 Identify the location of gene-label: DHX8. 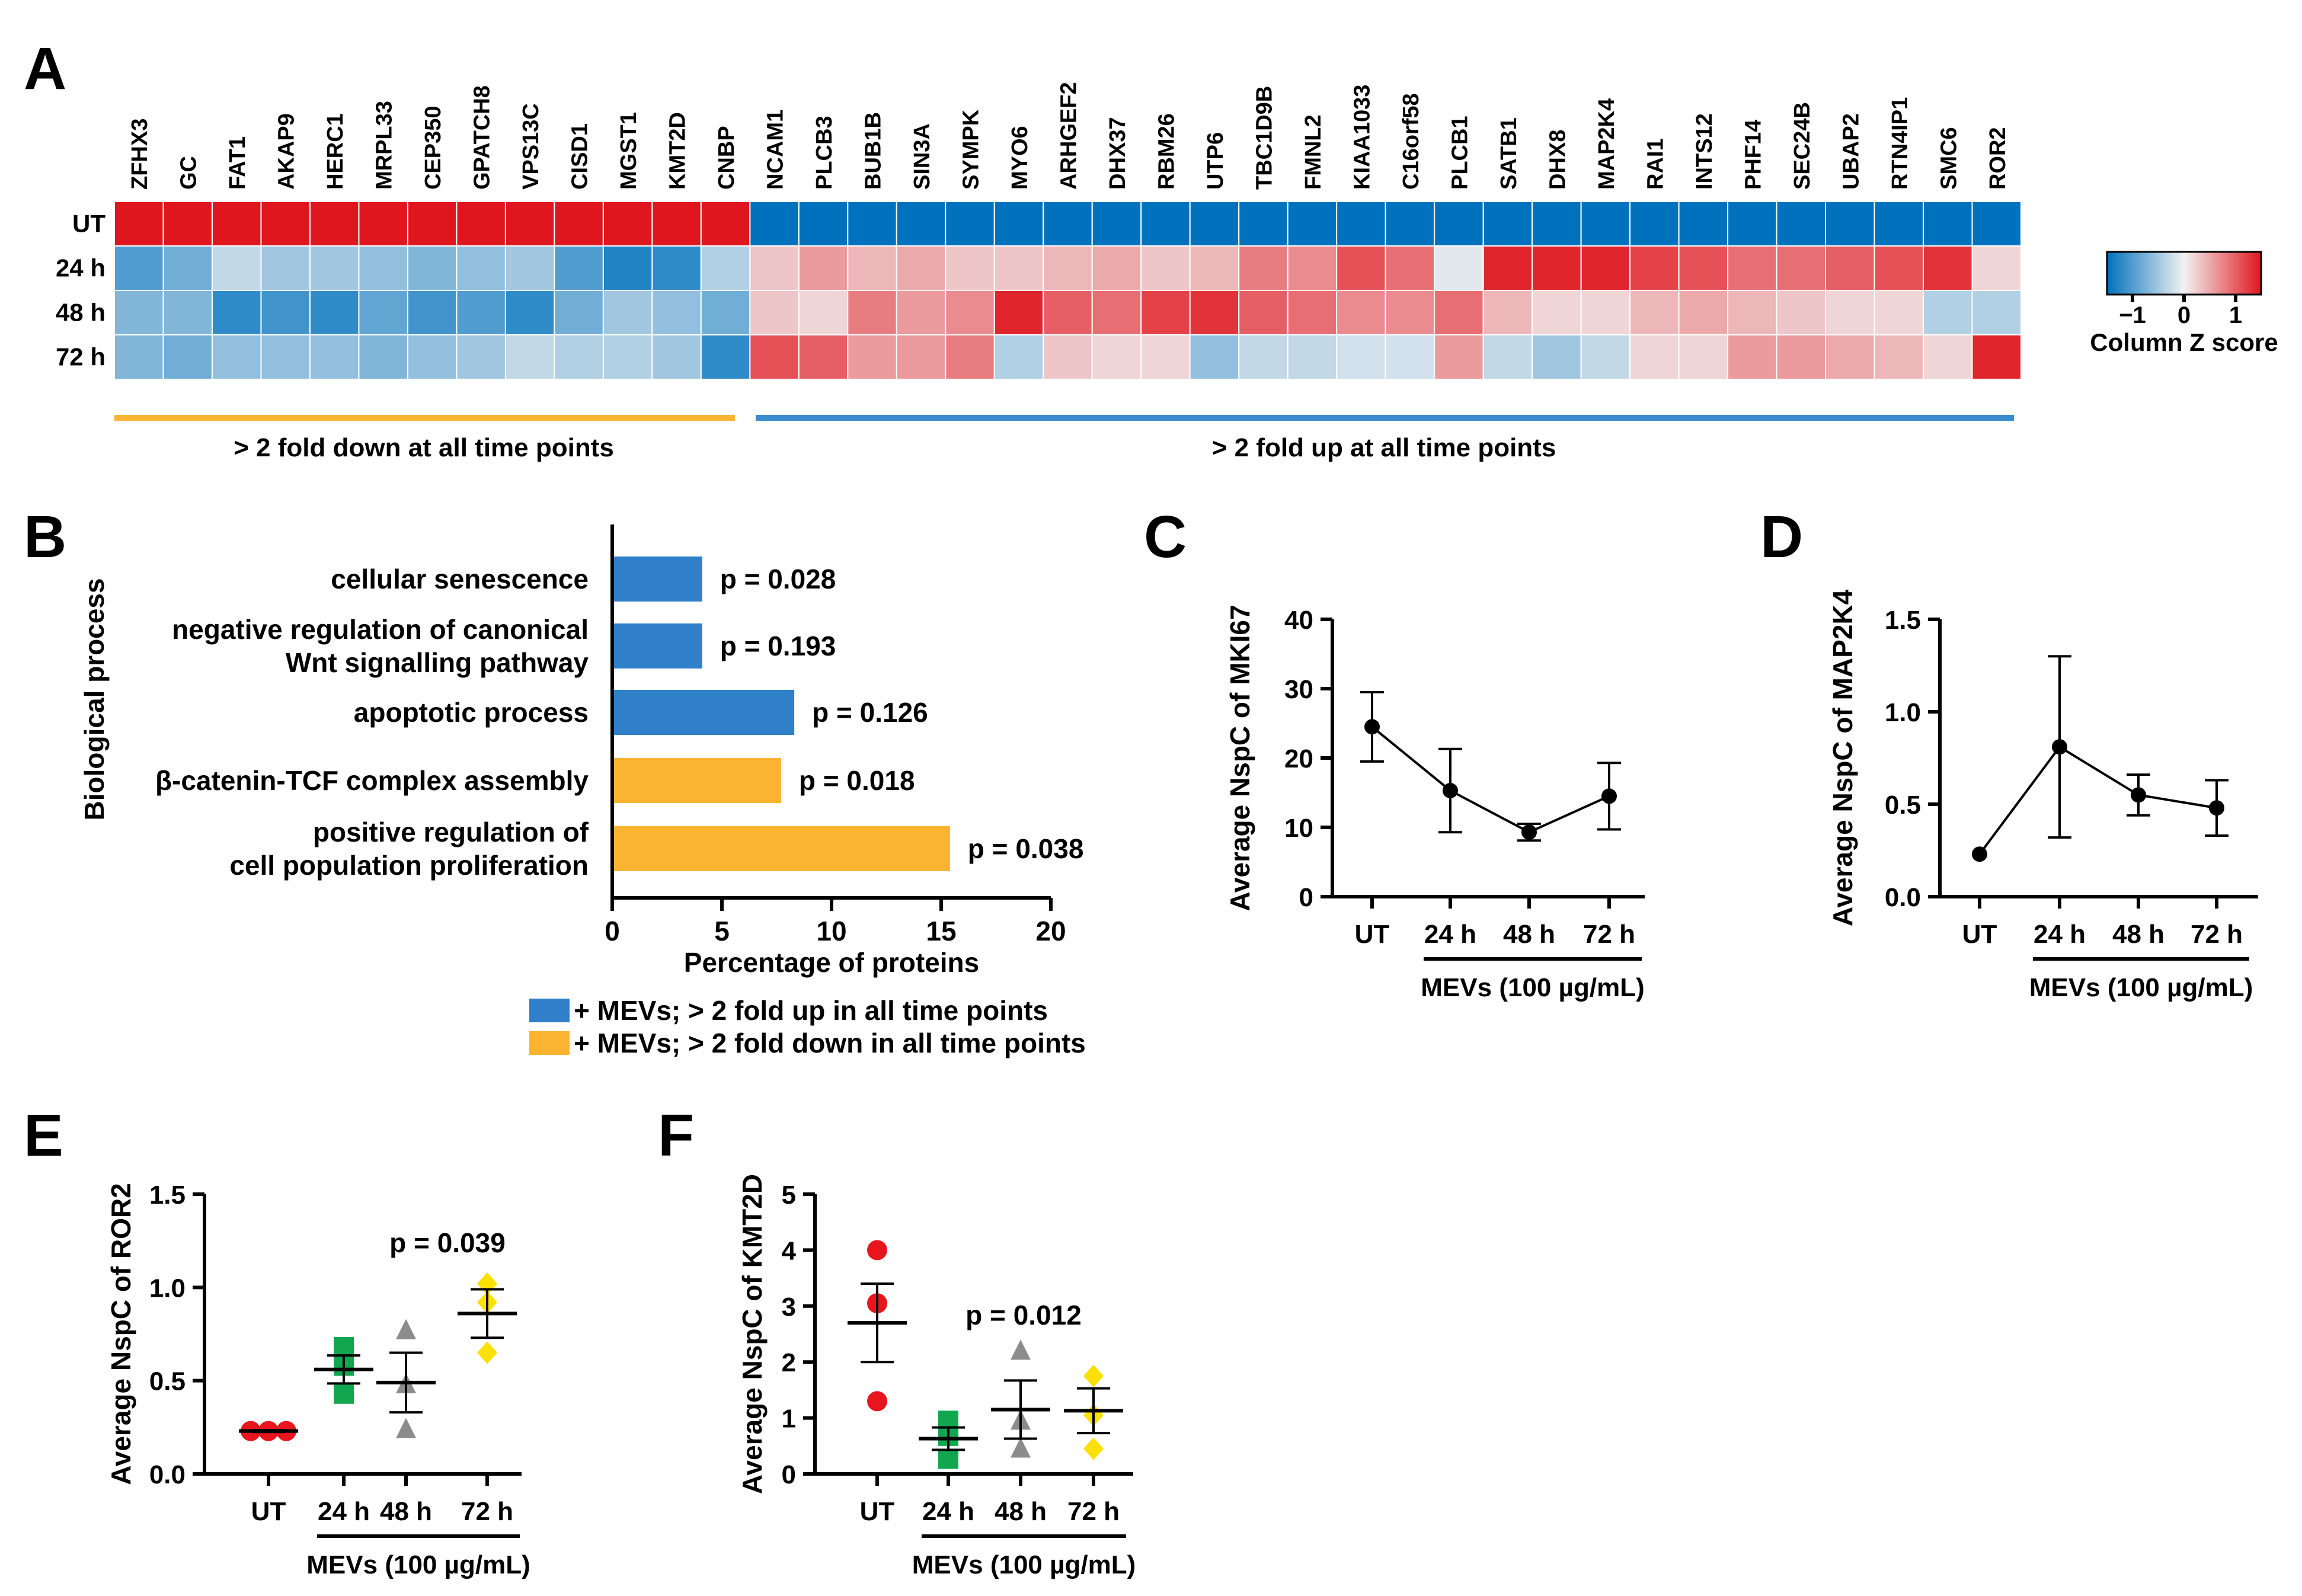
(1557, 160).